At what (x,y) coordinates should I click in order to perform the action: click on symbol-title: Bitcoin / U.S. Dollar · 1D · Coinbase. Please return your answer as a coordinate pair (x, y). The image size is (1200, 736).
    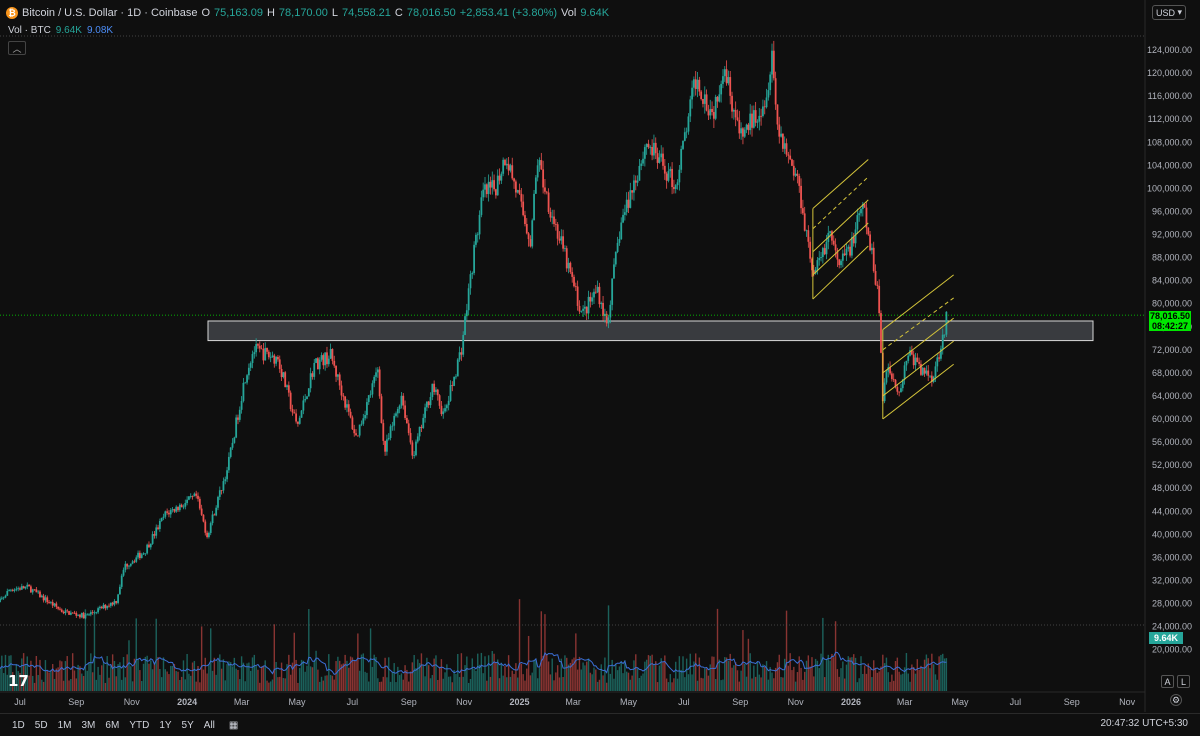
    Looking at the image, I should click on (110, 13).